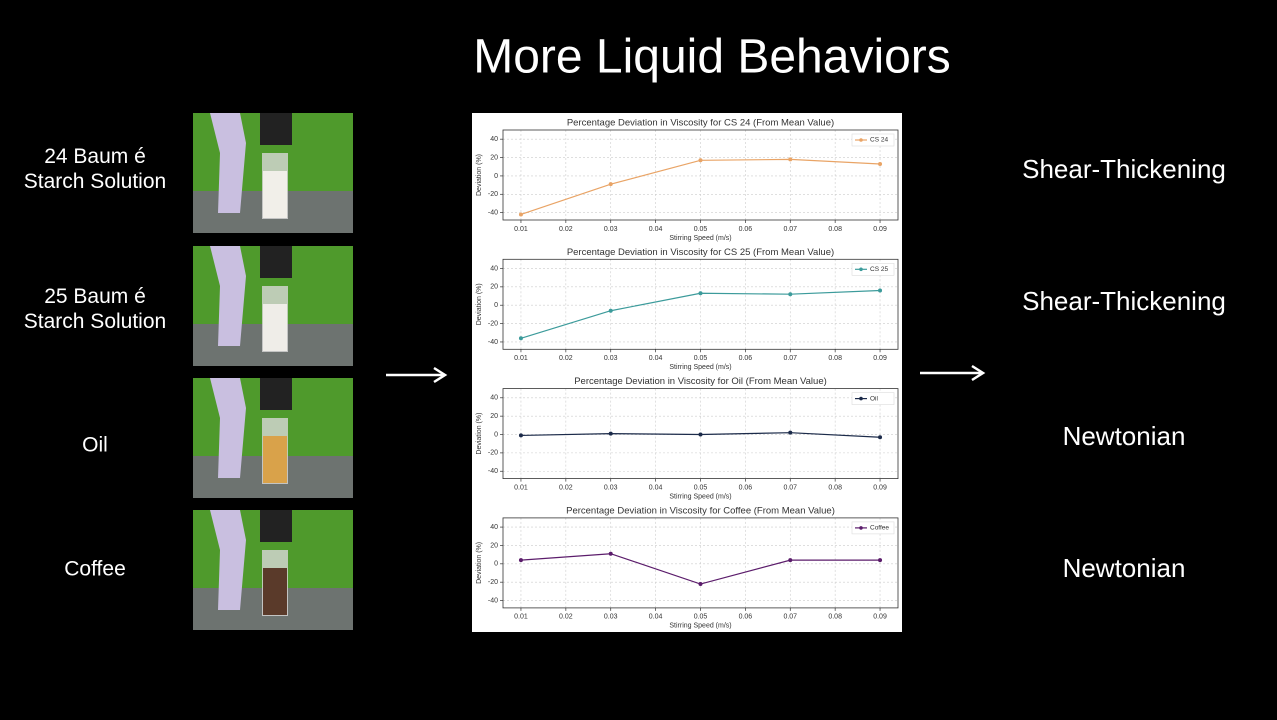 The width and height of the screenshot is (1277, 720). What do you see at coordinates (95, 569) in the screenshot?
I see `liquid-label: Coffee` at bounding box center [95, 569].